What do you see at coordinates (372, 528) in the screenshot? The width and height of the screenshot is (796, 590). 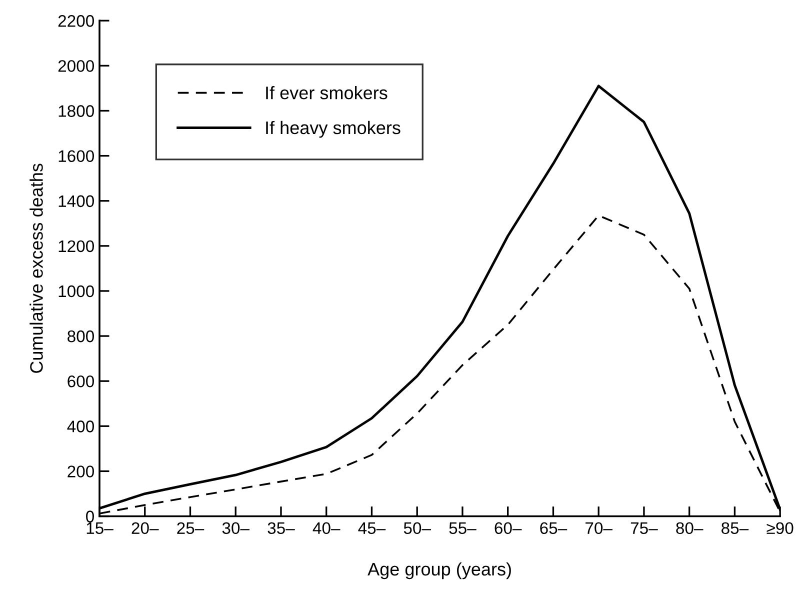 I see `x-tick-label: 45–` at bounding box center [372, 528].